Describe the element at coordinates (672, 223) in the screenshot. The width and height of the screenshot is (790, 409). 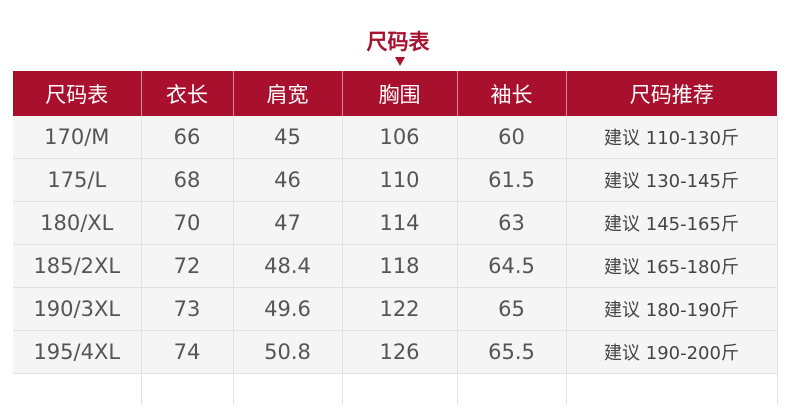
I see `recommendation-cell: 建议 145-165斤` at that location.